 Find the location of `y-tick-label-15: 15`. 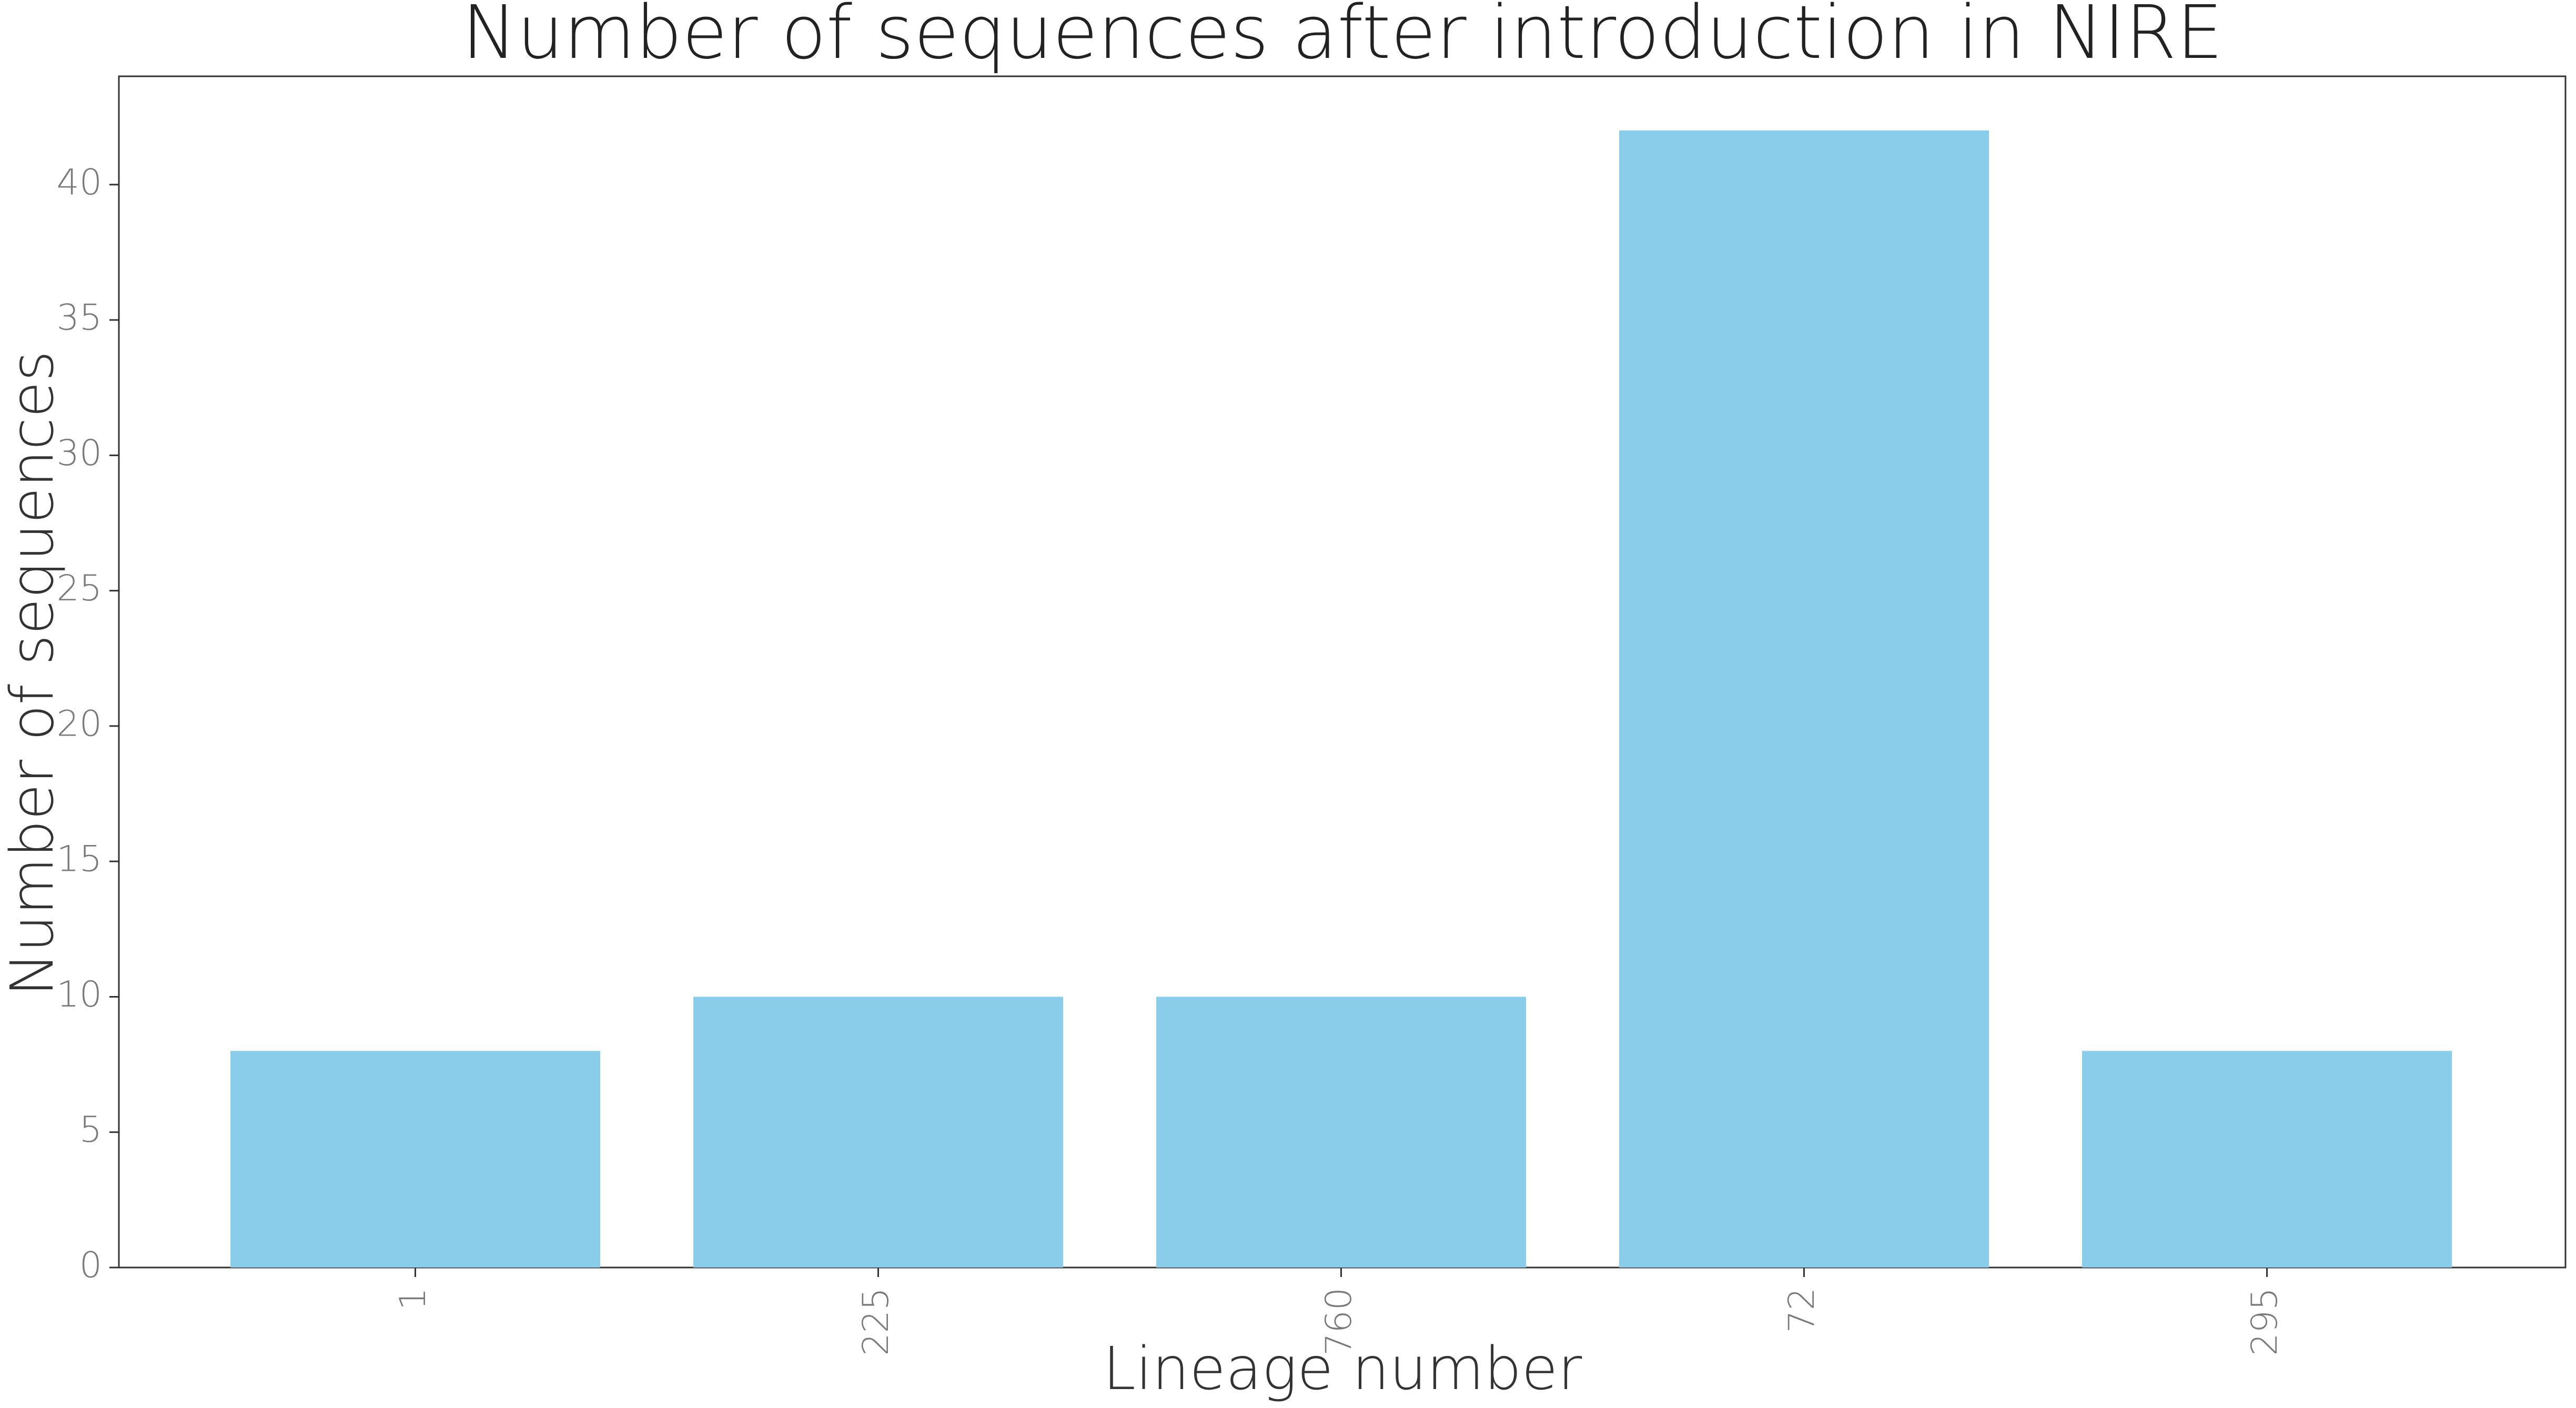

y-tick-label-15: 15 is located at coordinates (79, 859).